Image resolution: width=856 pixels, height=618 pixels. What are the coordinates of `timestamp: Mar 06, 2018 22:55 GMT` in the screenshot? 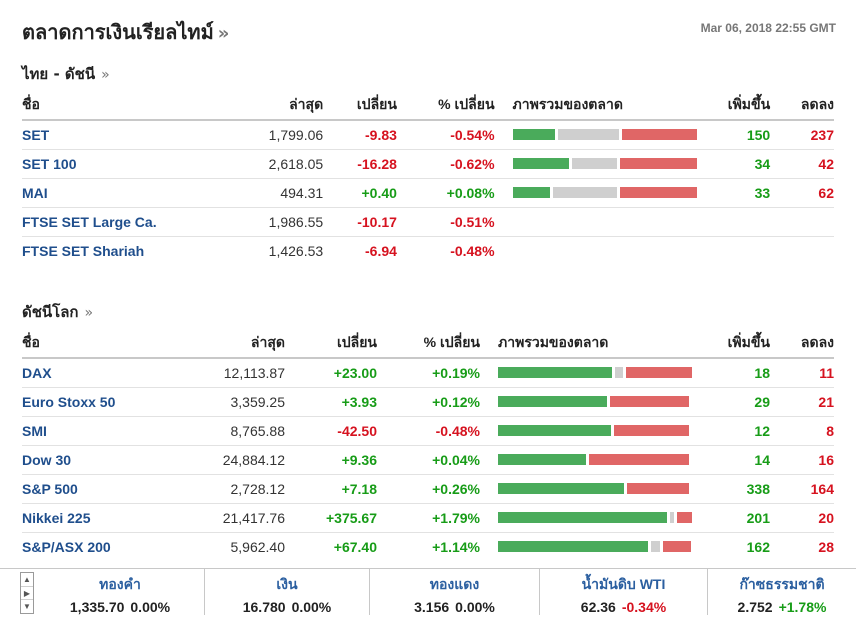 It's located at (768, 28).